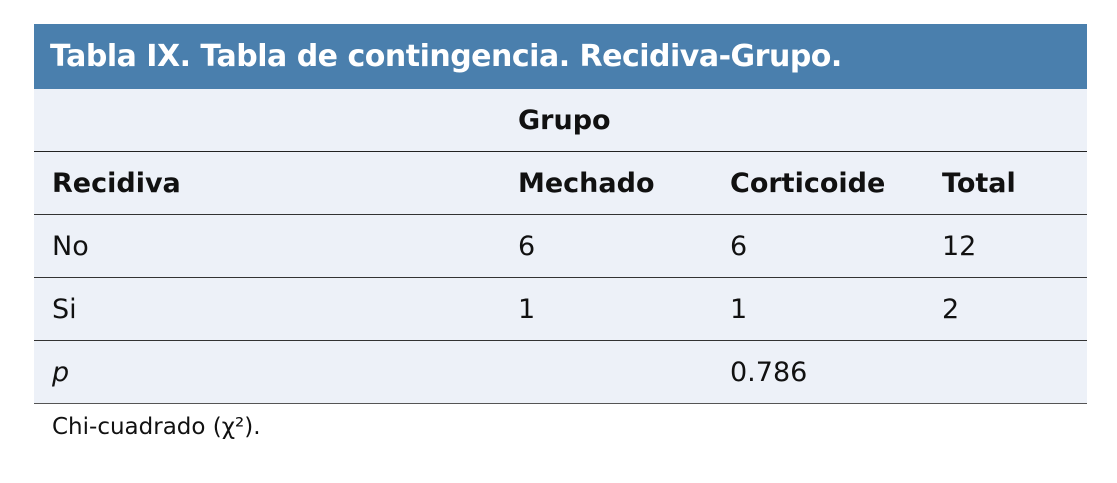 The image size is (1117, 483). I want to click on row-label: No, so click(276, 246).